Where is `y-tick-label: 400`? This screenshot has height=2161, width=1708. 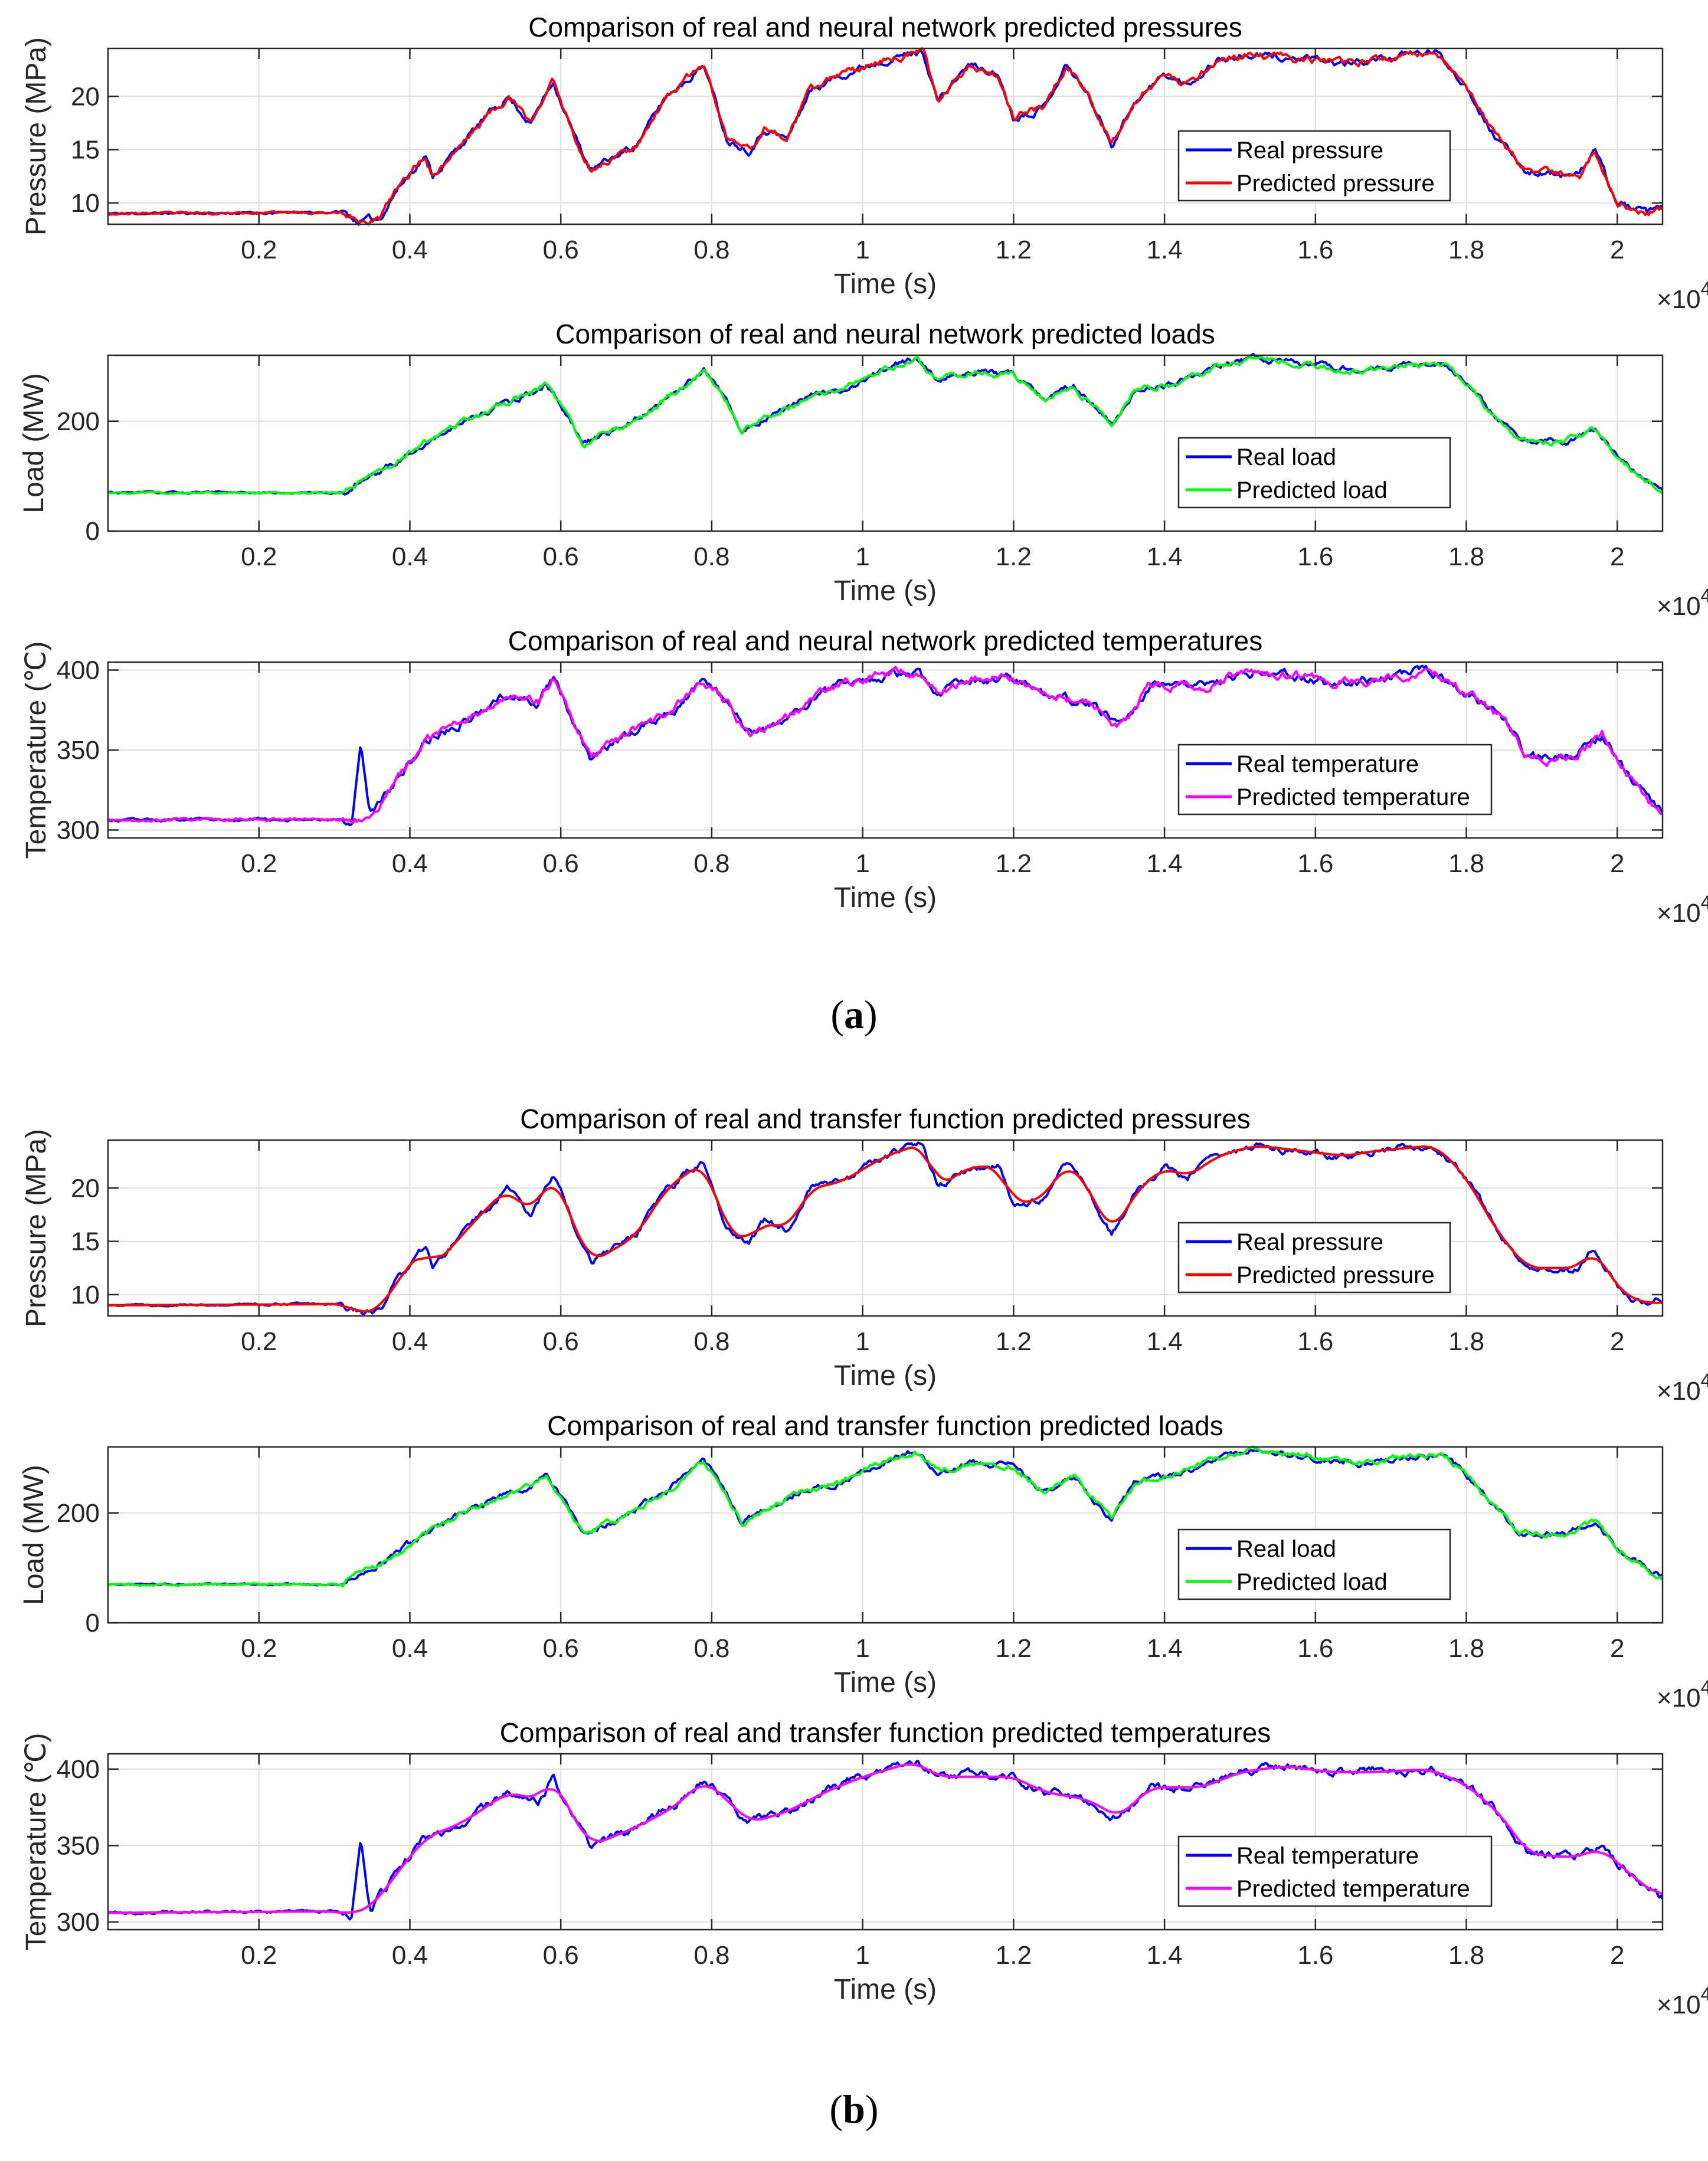 y-tick-label: 400 is located at coordinates (78, 670).